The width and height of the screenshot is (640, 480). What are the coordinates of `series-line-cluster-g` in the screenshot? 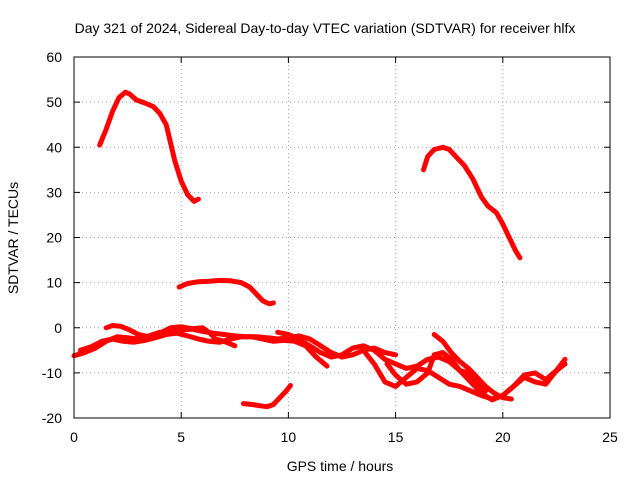 It's located at (472, 367).